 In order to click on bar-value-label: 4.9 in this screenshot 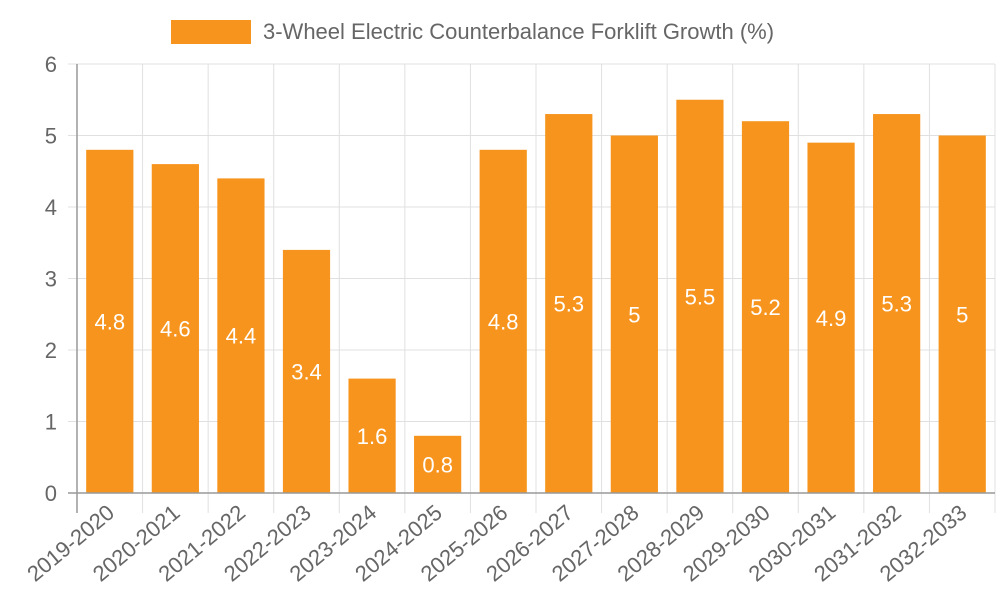, I will do `click(831, 318)`.